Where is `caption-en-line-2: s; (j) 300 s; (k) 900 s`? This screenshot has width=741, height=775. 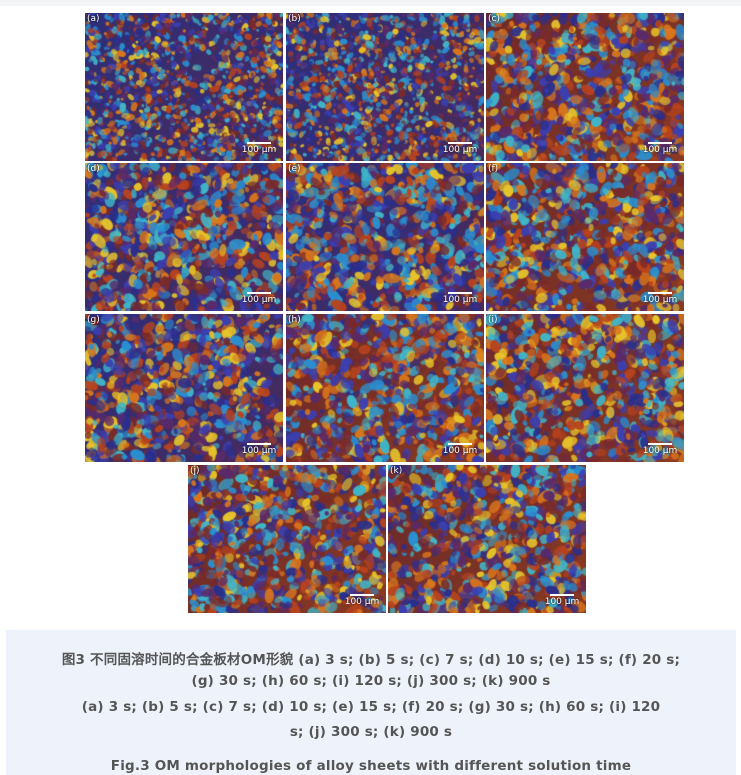
caption-en-line-2: s; (j) 300 s; (k) 900 s is located at coordinates (371, 732).